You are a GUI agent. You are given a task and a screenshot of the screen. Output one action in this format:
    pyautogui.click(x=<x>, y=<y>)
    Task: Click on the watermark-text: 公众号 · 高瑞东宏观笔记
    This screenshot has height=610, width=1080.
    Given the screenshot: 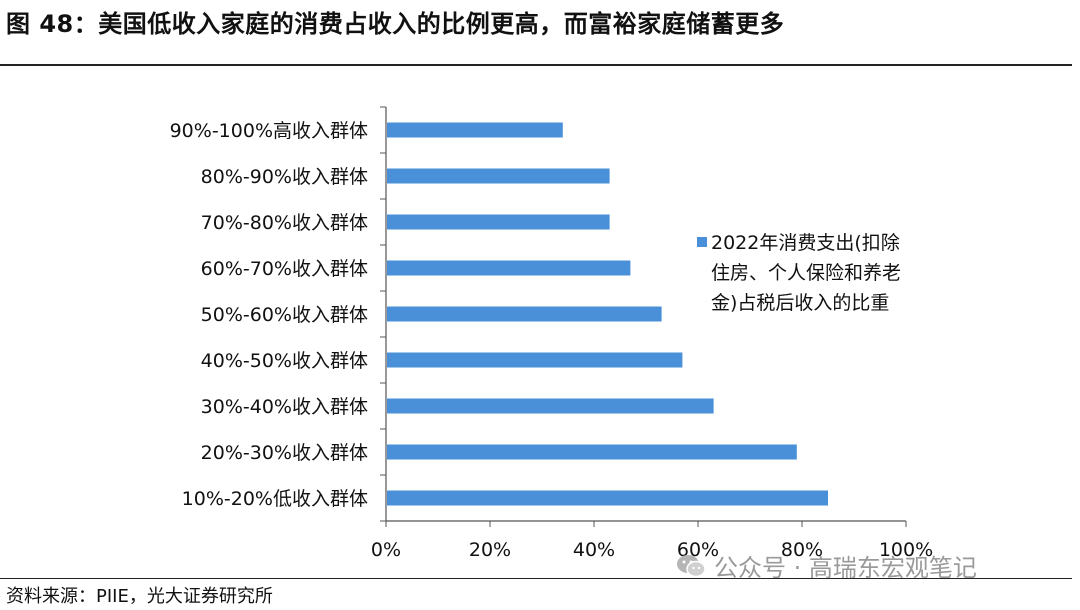 What is the action you would take?
    pyautogui.click(x=845, y=568)
    